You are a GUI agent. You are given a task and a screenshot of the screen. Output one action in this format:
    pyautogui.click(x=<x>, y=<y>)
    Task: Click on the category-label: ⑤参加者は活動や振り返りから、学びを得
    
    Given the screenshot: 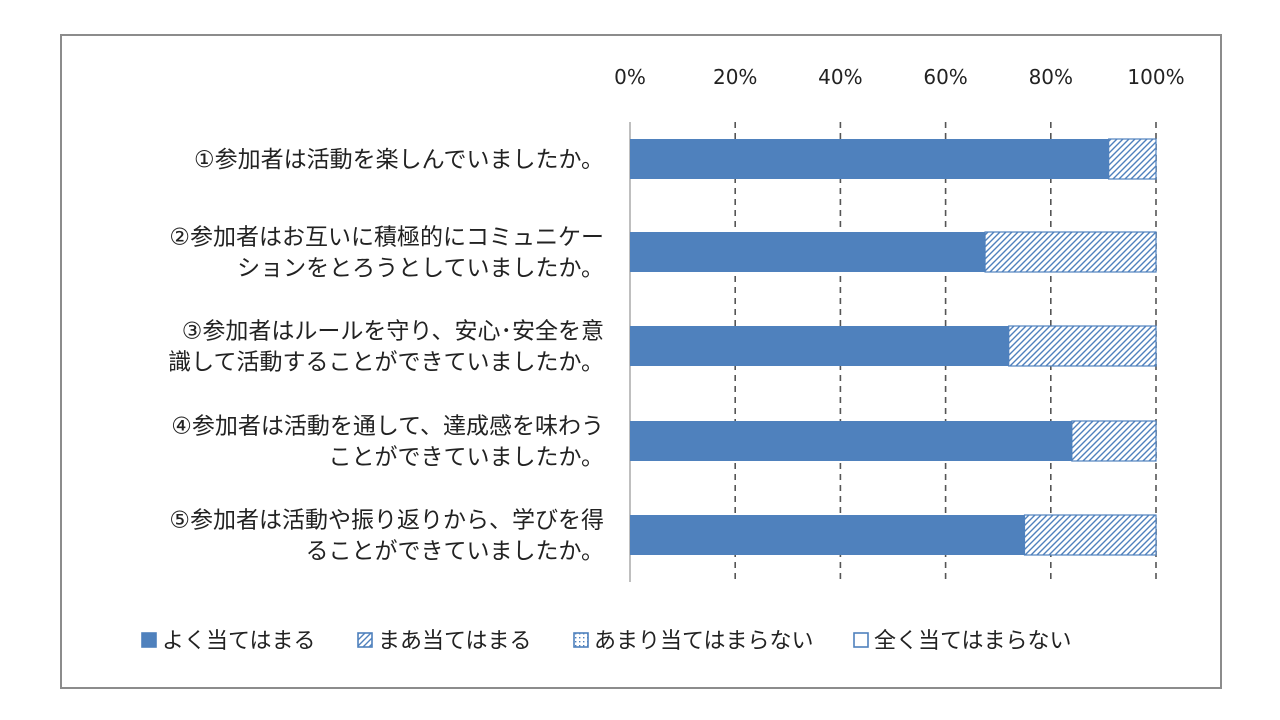 What is the action you would take?
    pyautogui.click(x=386, y=521)
    